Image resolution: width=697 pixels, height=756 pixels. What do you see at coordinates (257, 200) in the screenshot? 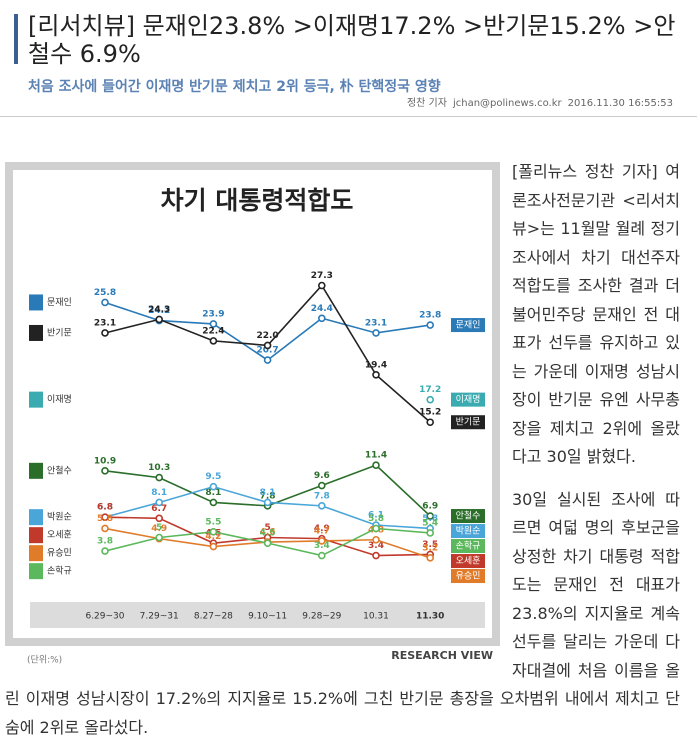
I see `chart-title: 차기 대통령적합도` at bounding box center [257, 200].